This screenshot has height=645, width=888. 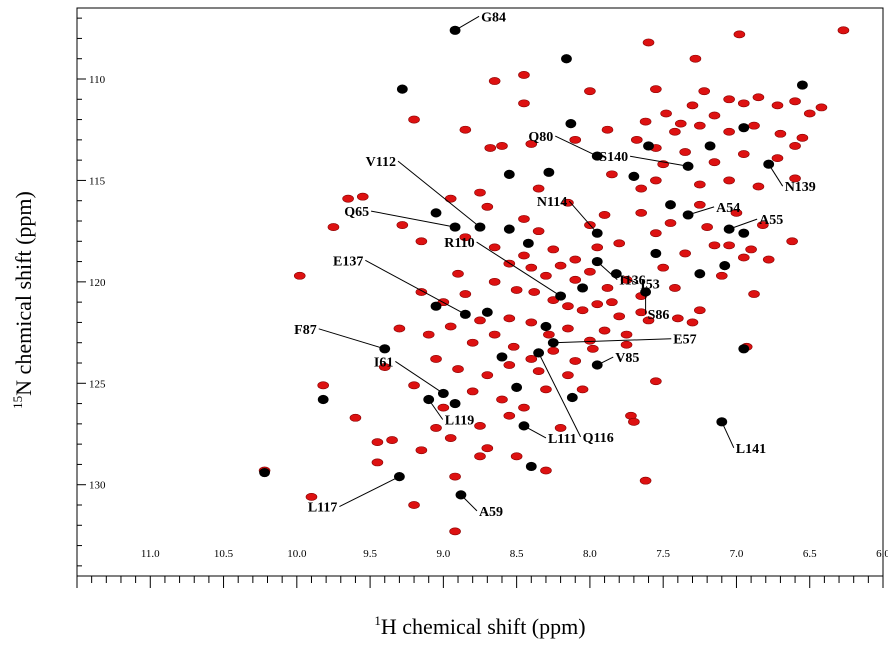 I want to click on peak-label-i136: I136, so click(x=632, y=281).